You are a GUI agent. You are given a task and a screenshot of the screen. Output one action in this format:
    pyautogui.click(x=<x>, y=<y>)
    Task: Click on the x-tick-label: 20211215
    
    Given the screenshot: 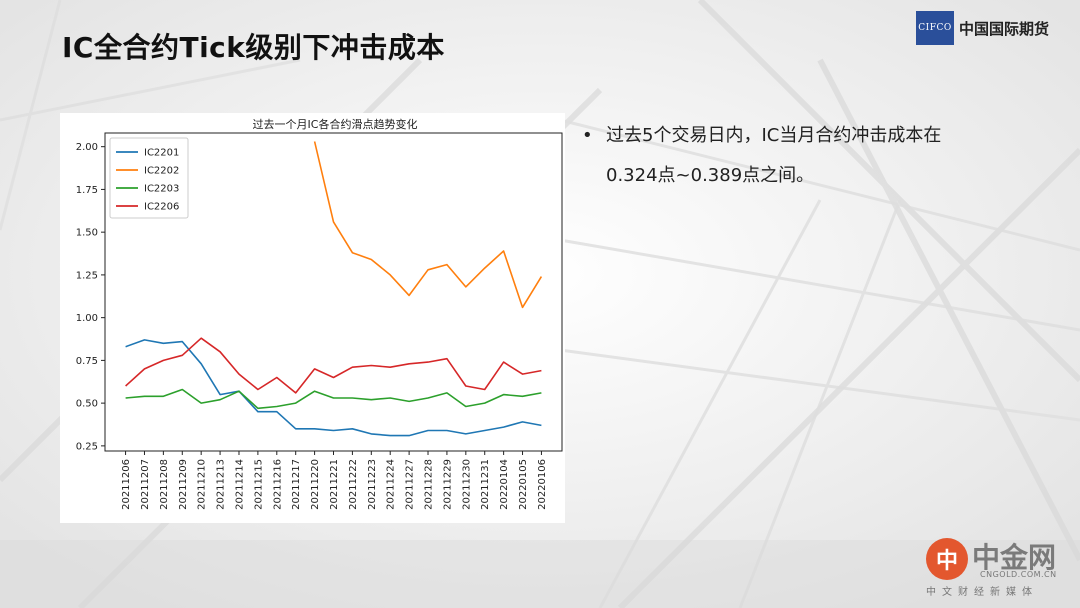 What is the action you would take?
    pyautogui.click(x=258, y=484)
    